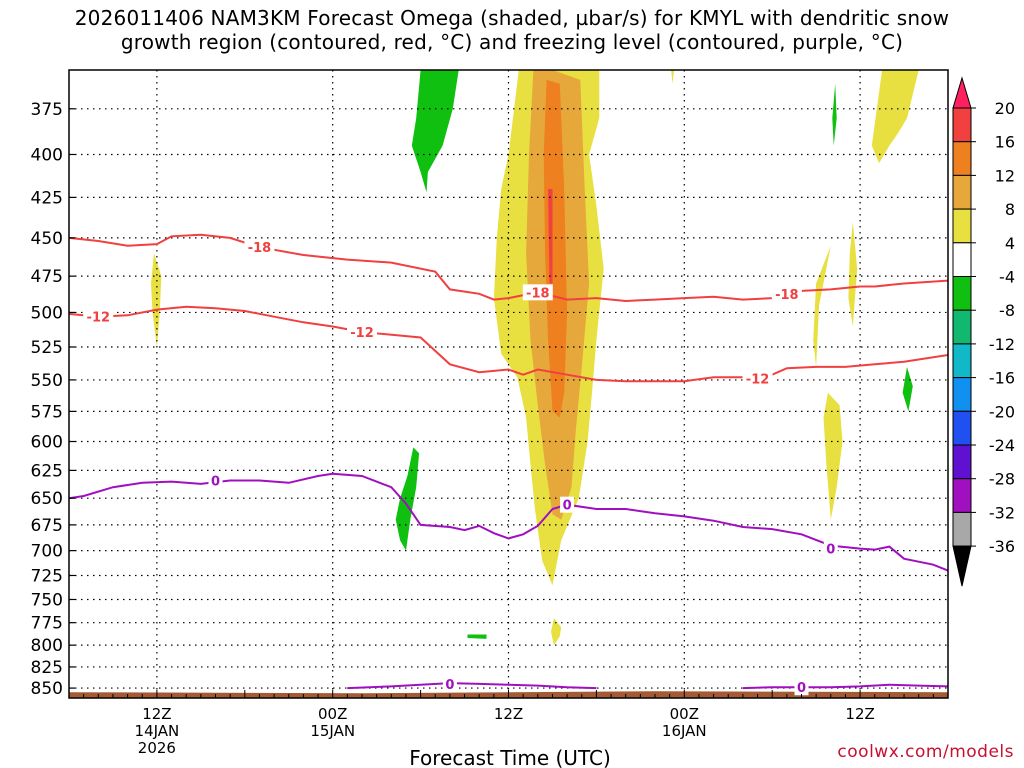 The height and width of the screenshot is (768, 1024). Describe the element at coordinates (1002, 411) in the screenshot. I see `colorbar-label: -20` at that location.